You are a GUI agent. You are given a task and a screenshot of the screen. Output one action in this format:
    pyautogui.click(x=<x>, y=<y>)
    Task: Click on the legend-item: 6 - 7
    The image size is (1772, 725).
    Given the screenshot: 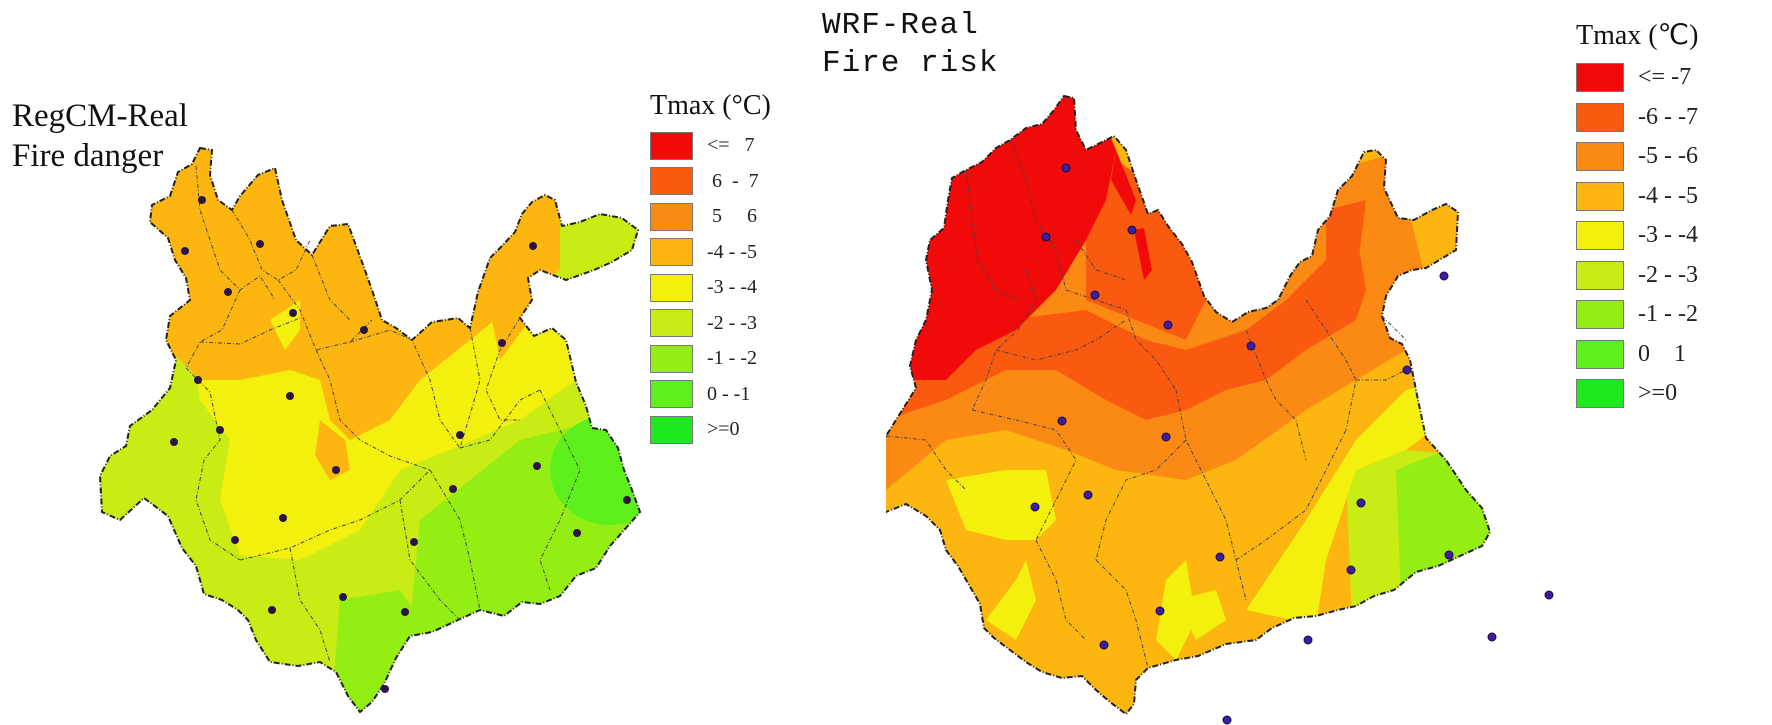 What is the action you would take?
    pyautogui.click(x=710, y=182)
    